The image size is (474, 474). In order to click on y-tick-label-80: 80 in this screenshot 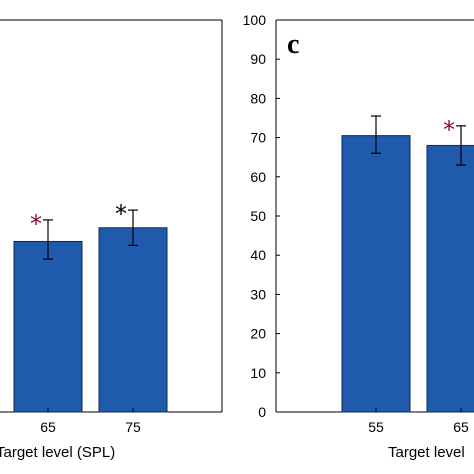, I will do `click(258, 98)`.